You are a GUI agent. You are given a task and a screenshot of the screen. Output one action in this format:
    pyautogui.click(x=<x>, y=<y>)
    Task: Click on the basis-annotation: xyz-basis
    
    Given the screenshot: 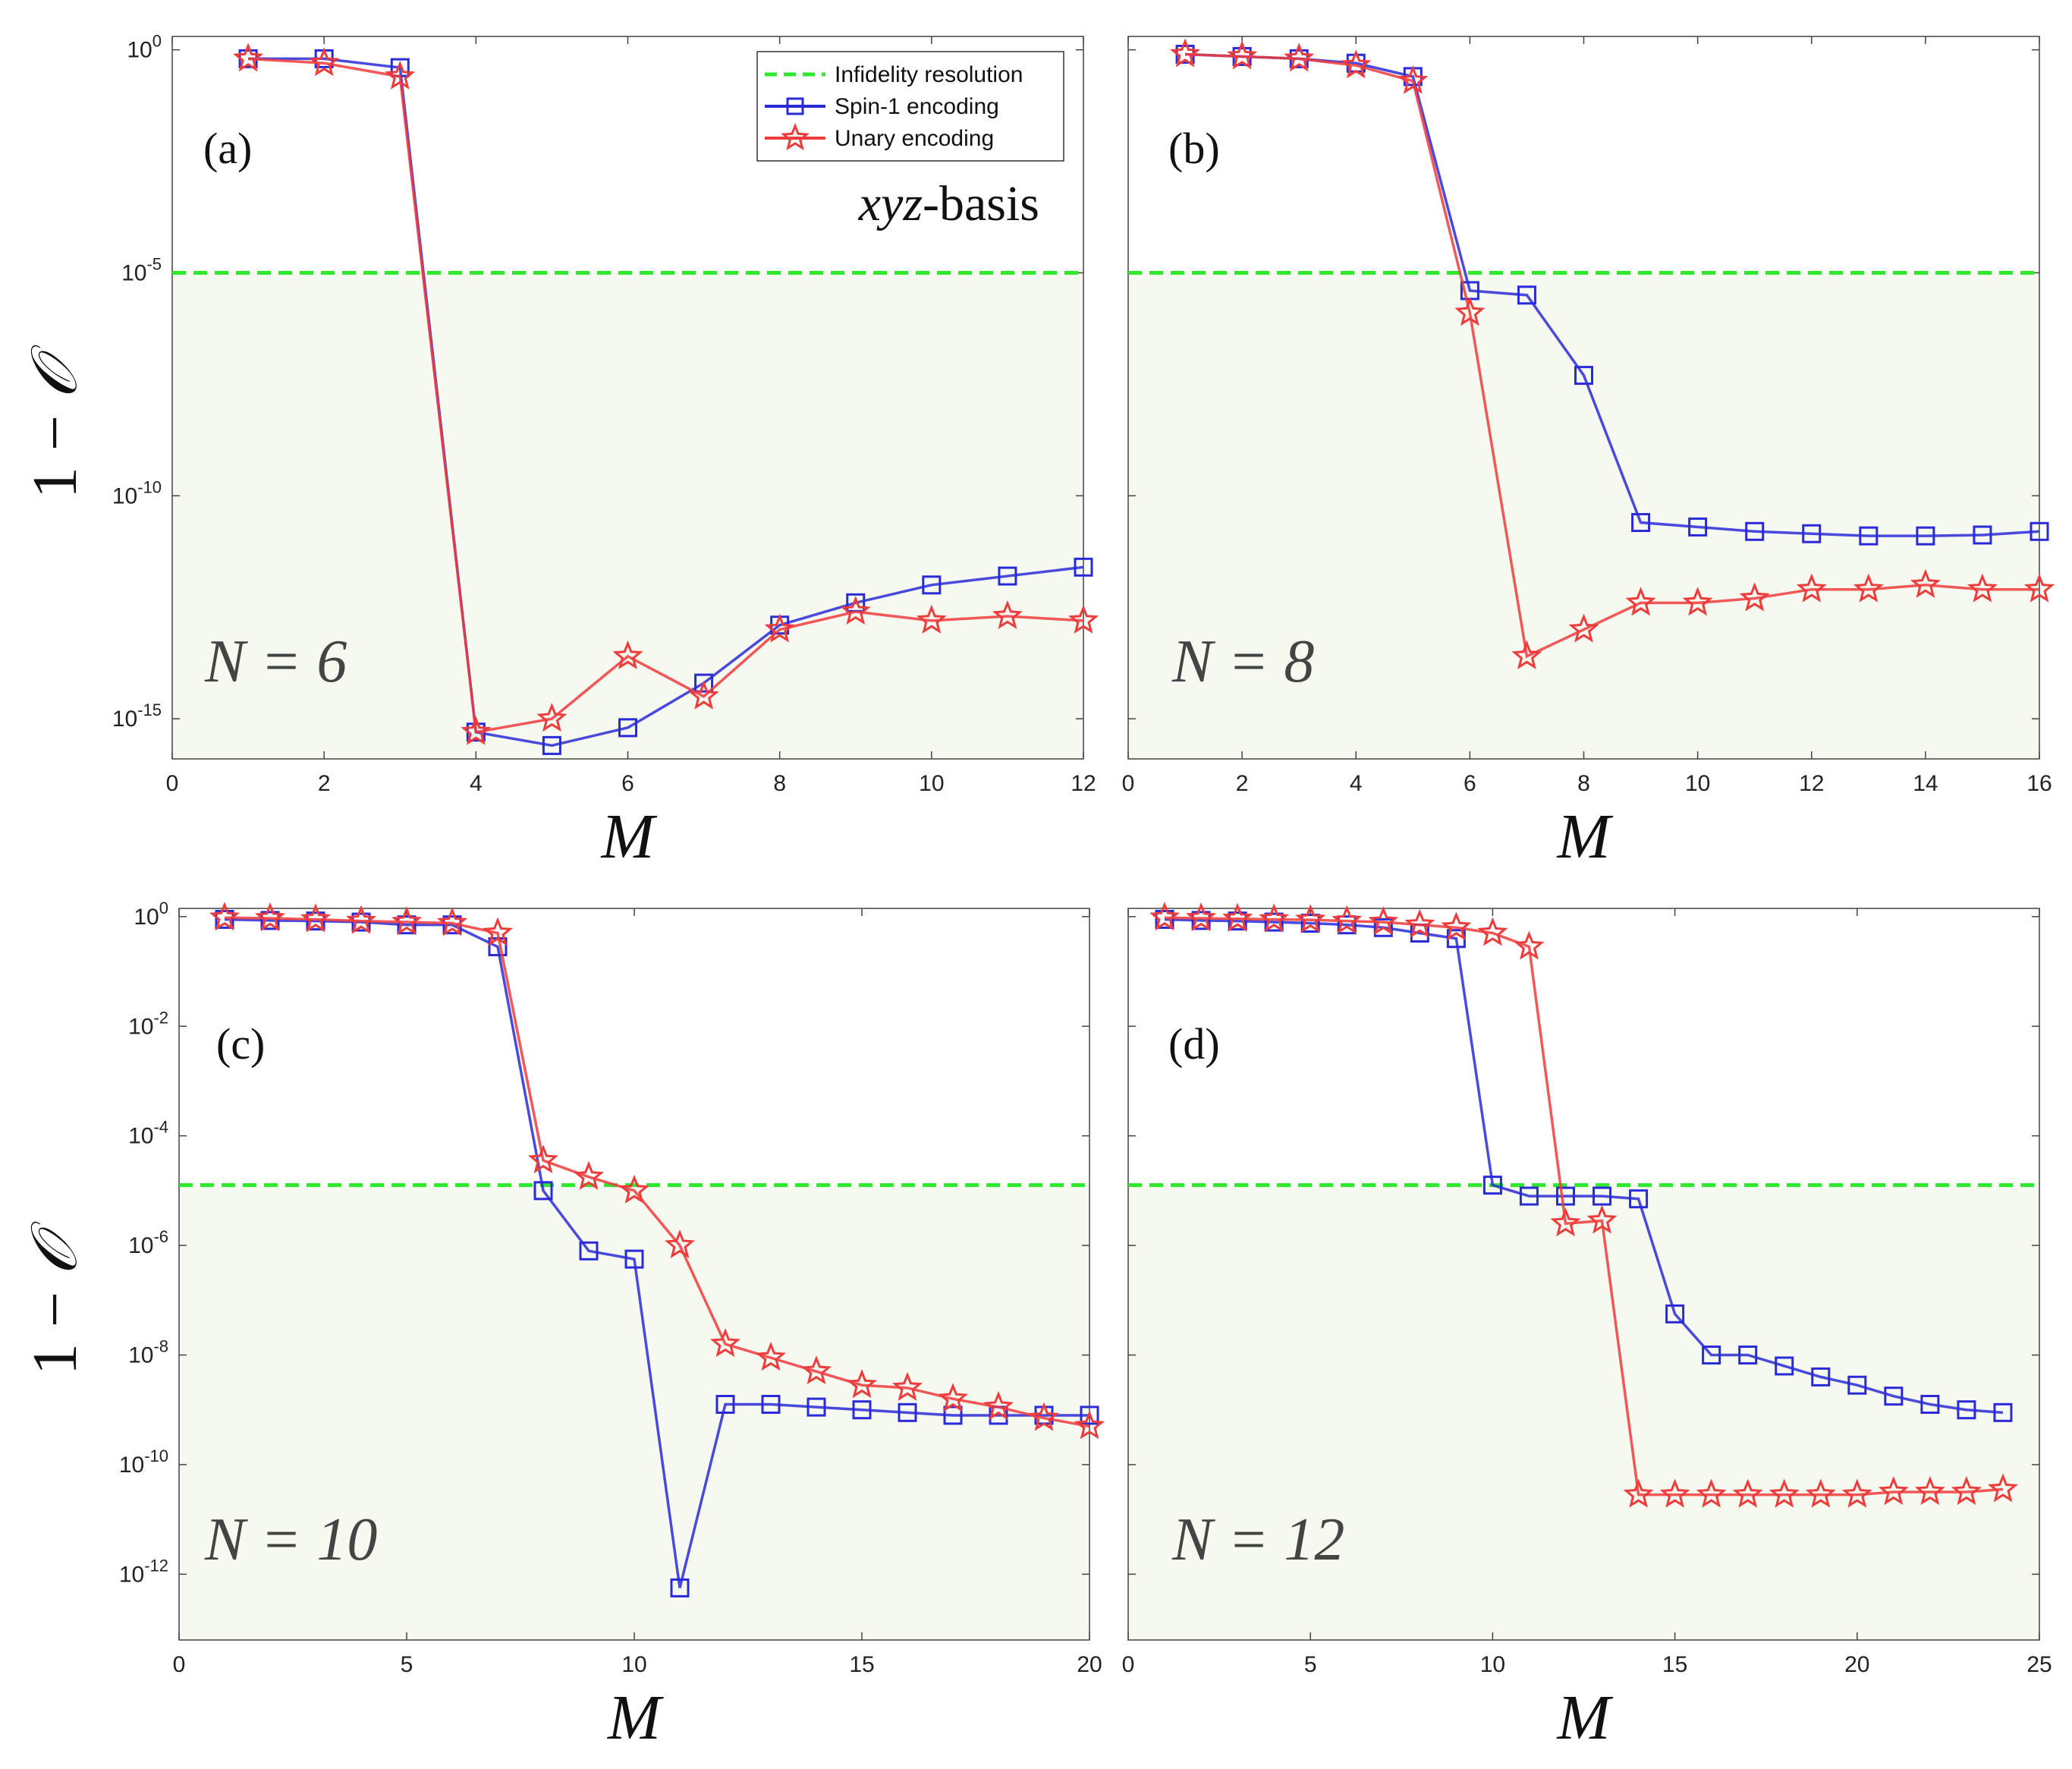 What is the action you would take?
    pyautogui.click(x=949, y=203)
    